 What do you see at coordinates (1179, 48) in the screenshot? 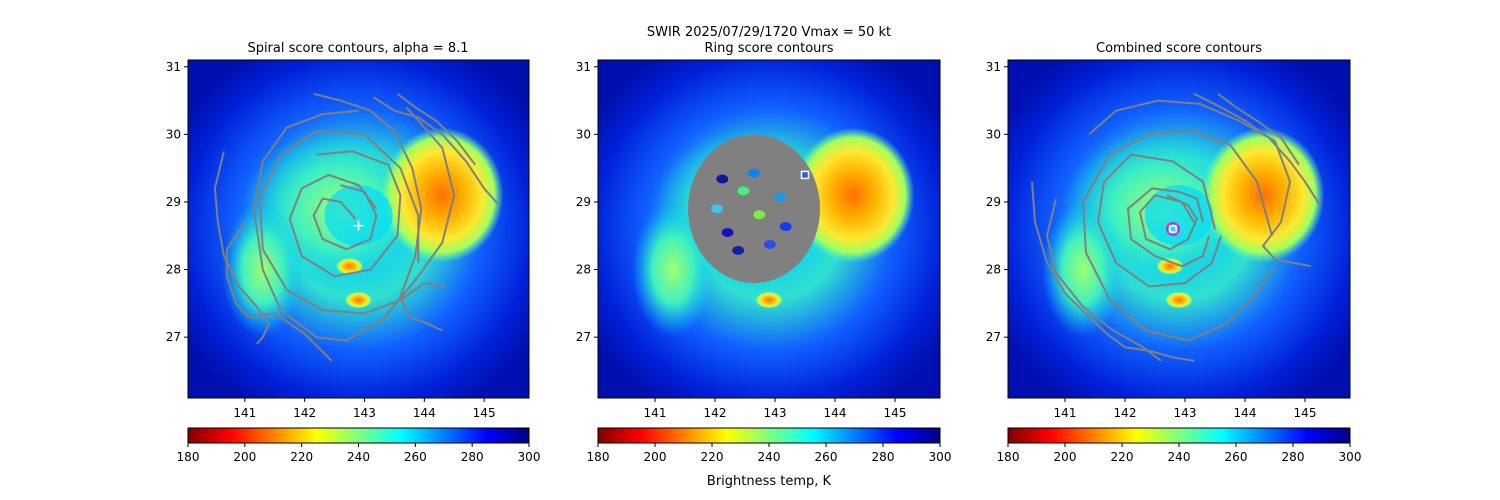
I see `panel-title: Combined score contours` at bounding box center [1179, 48].